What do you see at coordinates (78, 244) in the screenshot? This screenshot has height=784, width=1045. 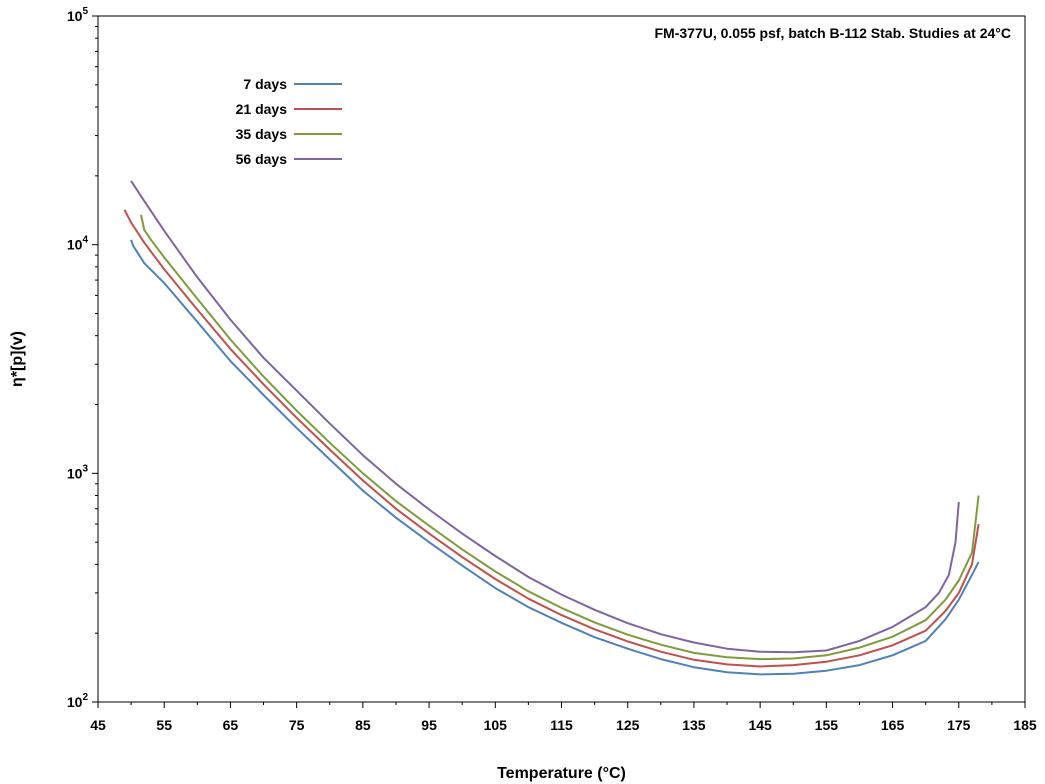 I see `y-tick-label: 10⁴` at bounding box center [78, 244].